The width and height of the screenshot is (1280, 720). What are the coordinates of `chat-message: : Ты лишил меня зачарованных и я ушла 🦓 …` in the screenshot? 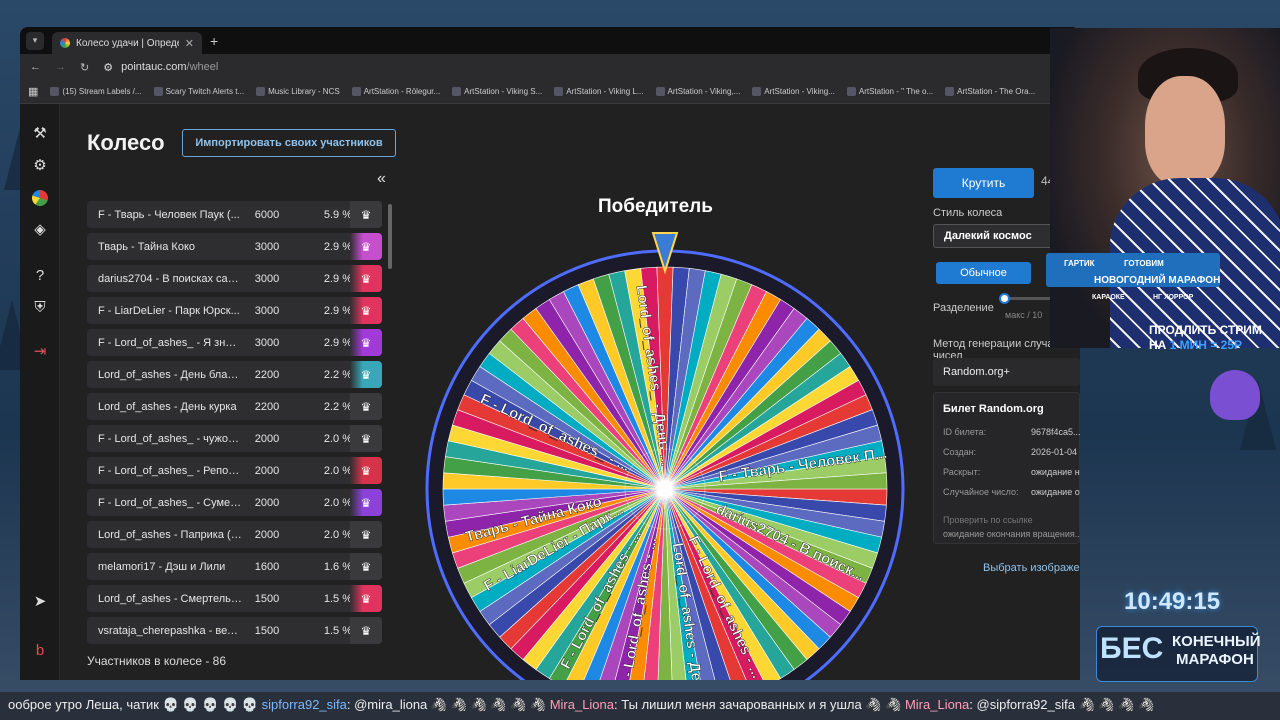 It's located at (759, 704).